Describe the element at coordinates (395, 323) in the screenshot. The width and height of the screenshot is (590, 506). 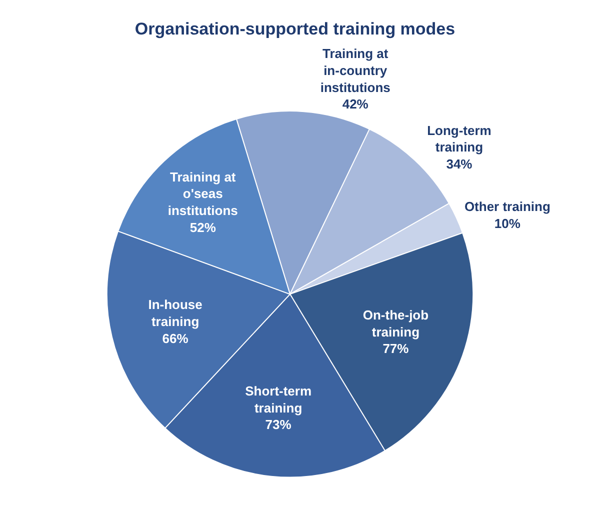
I see `slice-label: On-the-job training` at that location.